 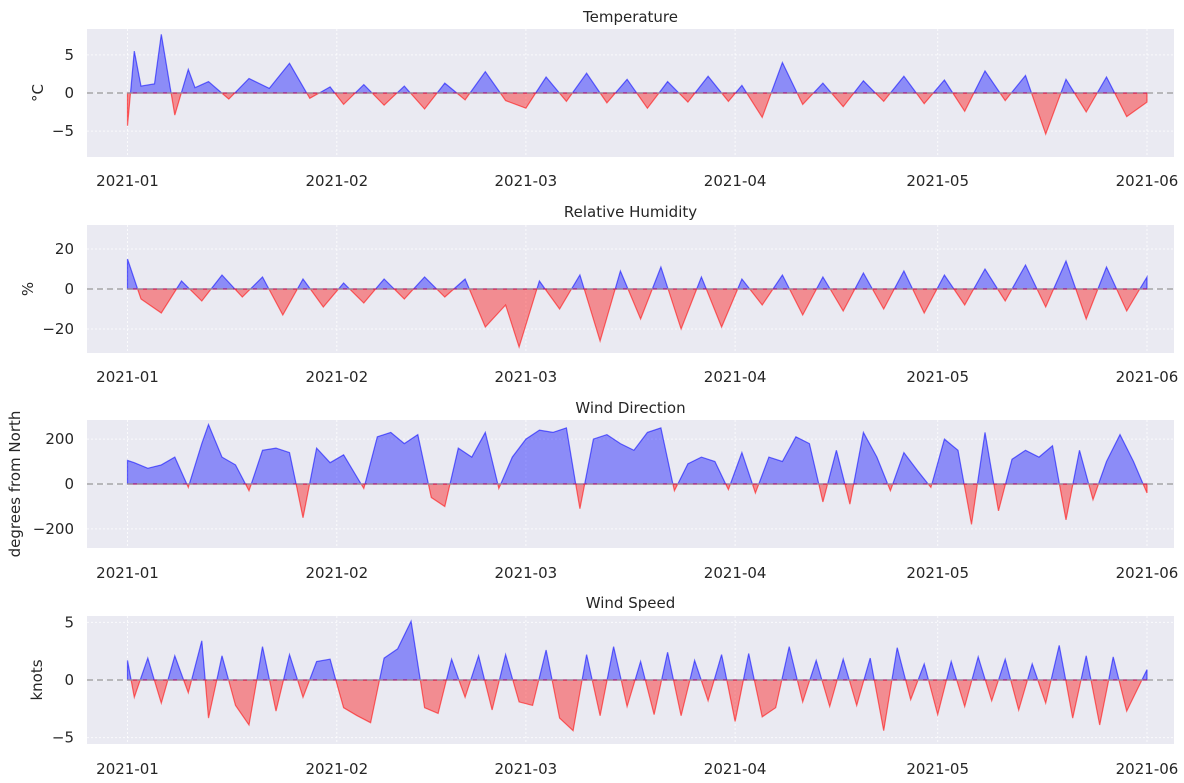 I want to click on y-axis-label: %, so click(x=28, y=289).